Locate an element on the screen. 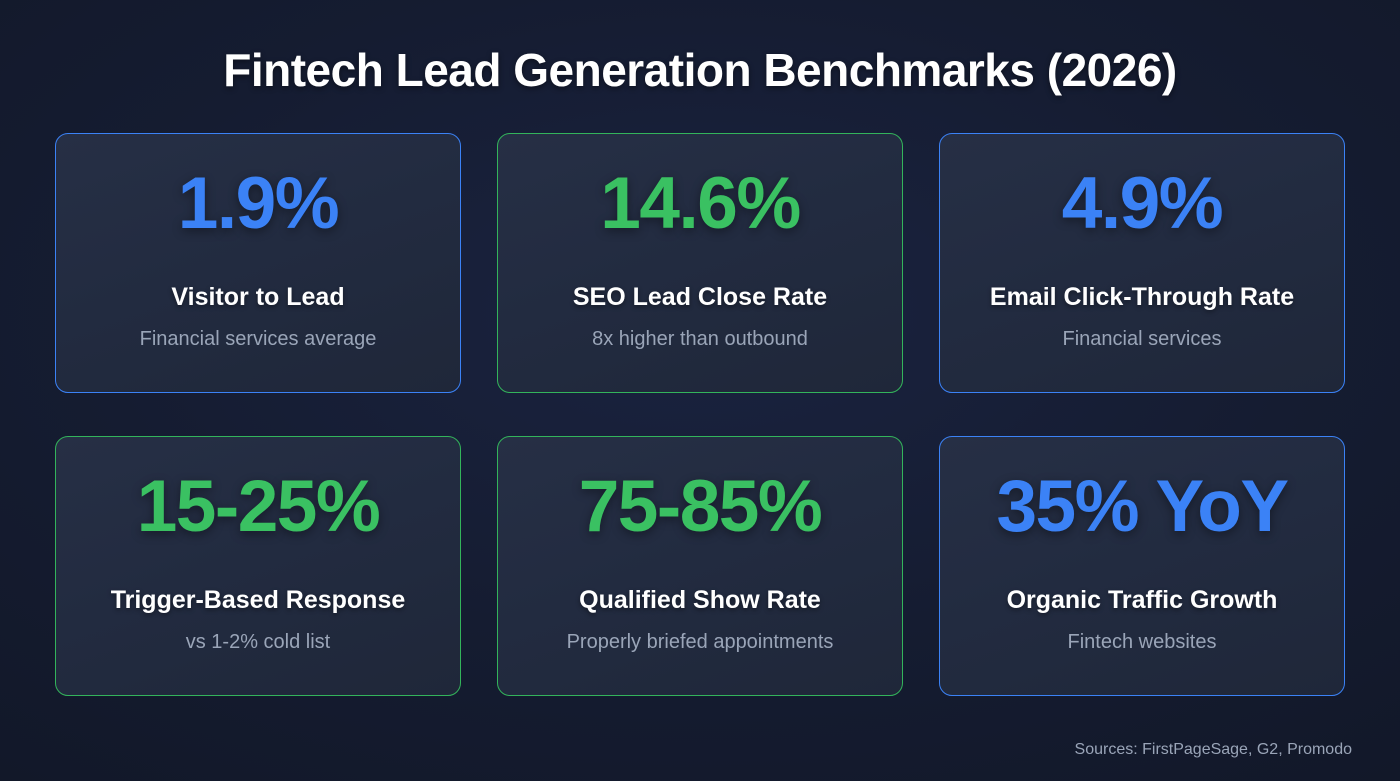 The image size is (1400, 781). stat-sublabel: Financial services is located at coordinates (1142, 338).